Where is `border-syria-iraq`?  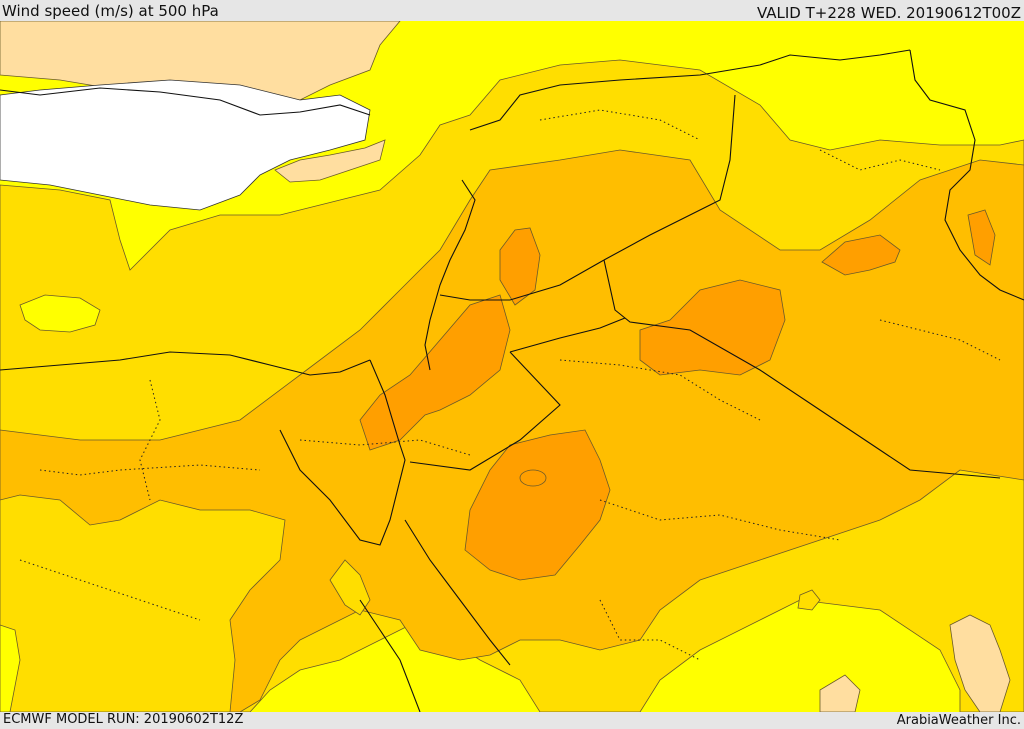 border-syria-iraq is located at coordinates (669, 177).